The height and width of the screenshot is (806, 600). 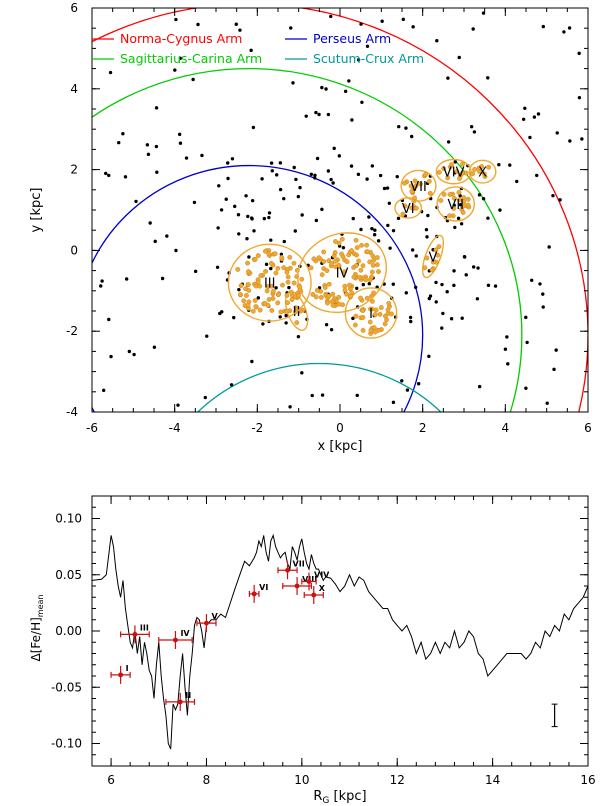 I want to click on top-x-tick-label: 6, so click(x=588, y=428).